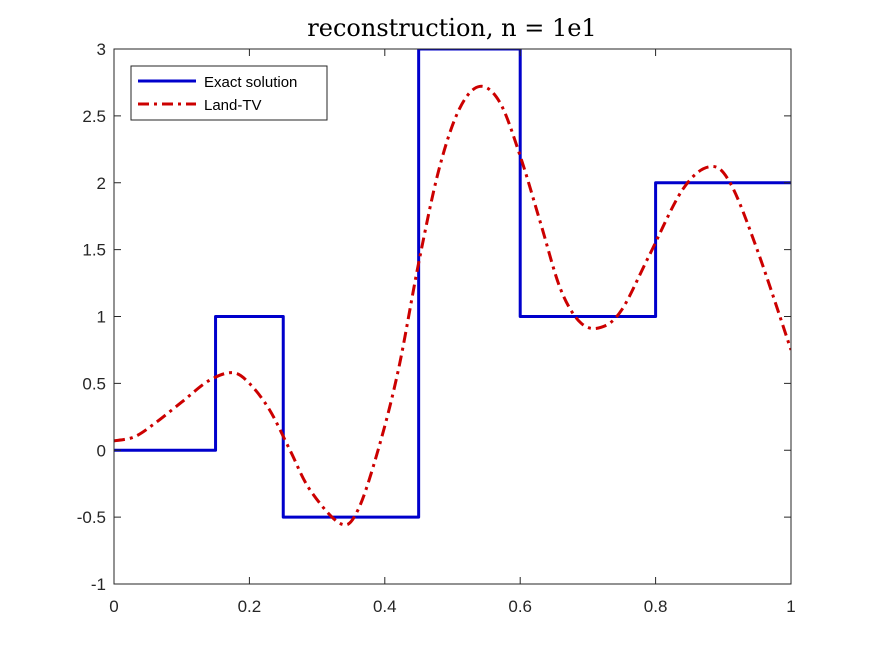  I want to click on y-tick-label: -1, so click(98, 584).